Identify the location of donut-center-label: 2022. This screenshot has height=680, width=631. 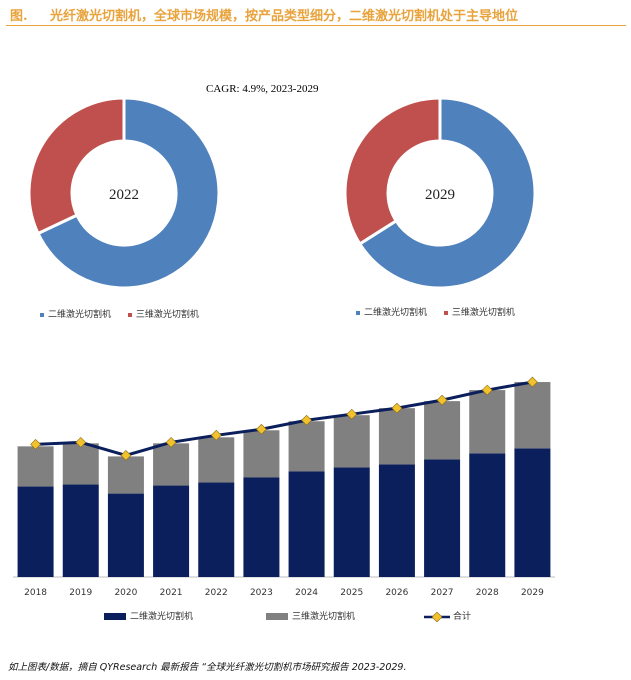
(124, 195).